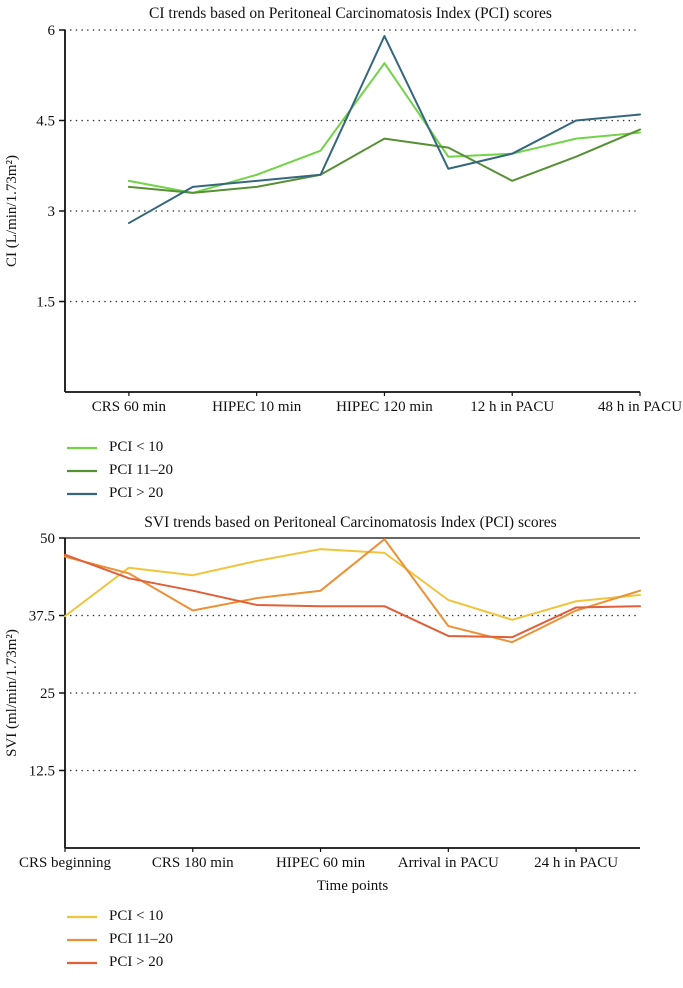 This screenshot has width=683, height=988. I want to click on y-tick-label: 37.5, so click(42, 617).